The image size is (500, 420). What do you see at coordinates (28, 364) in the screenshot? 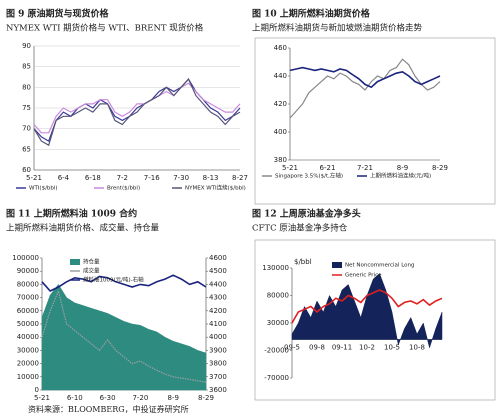
I see `y-tick-label: 20000` at bounding box center [28, 364].